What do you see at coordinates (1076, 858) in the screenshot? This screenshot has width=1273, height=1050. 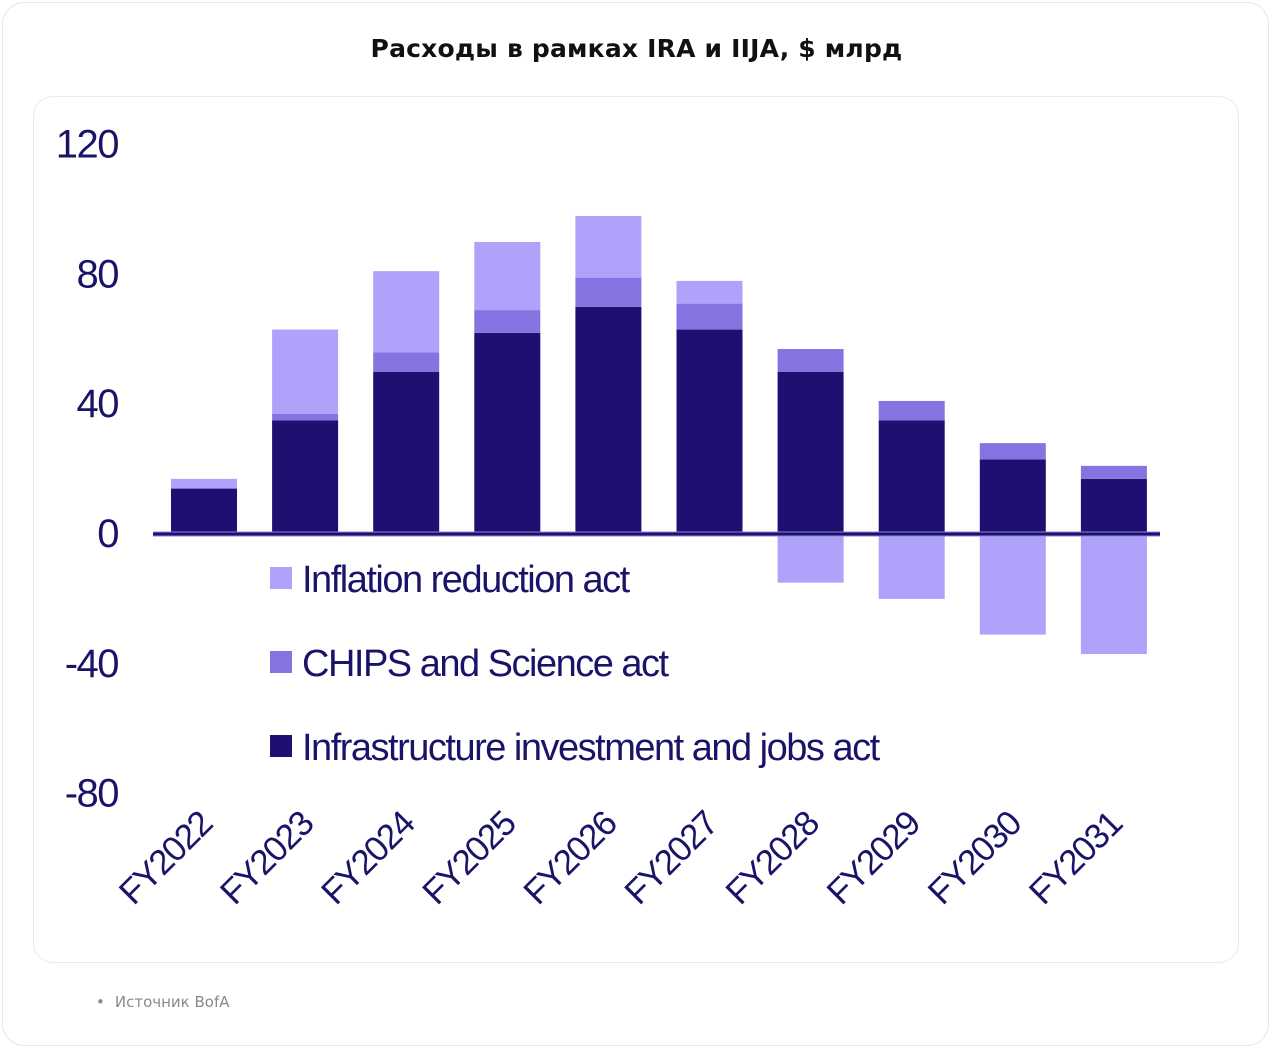 I see `x-tick-label: FY2031` at bounding box center [1076, 858].